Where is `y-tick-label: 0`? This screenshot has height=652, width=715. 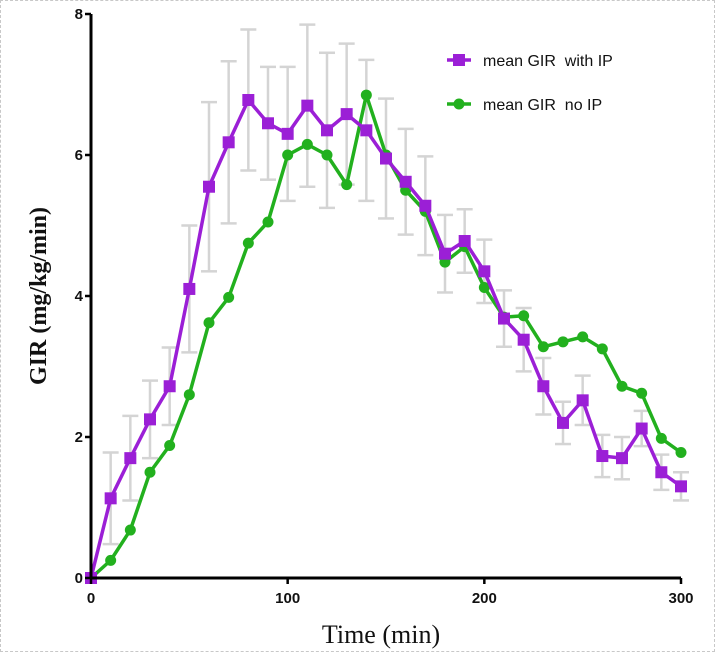
y-tick-label: 0 is located at coordinates (79, 578).